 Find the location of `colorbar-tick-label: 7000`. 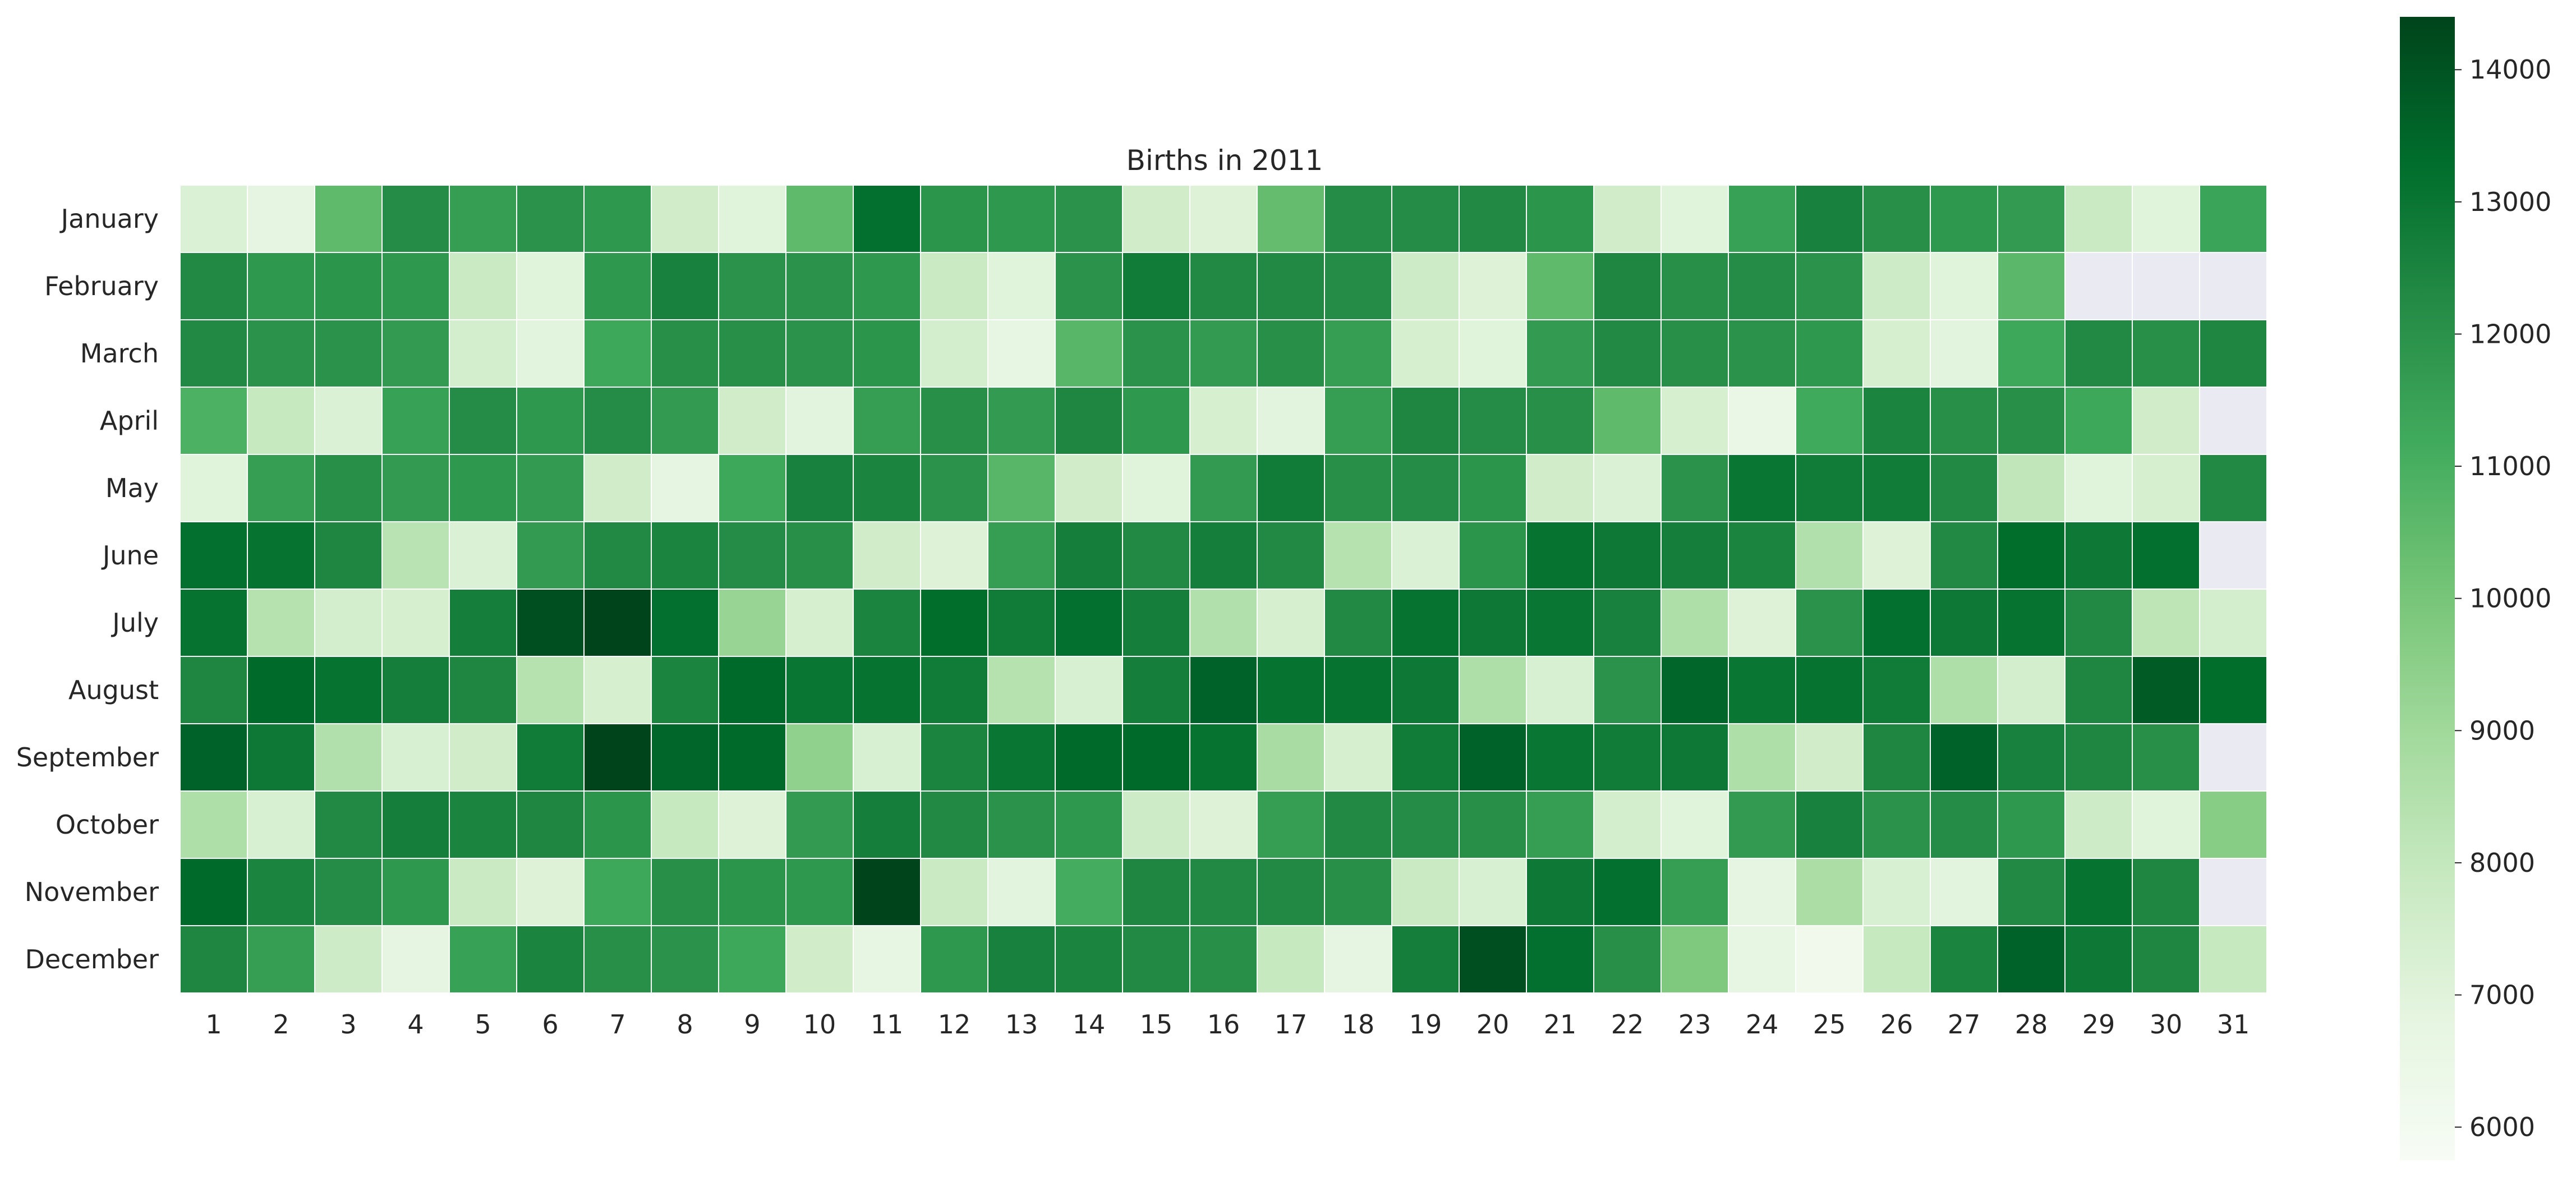

colorbar-tick-label: 7000 is located at coordinates (2502, 995).